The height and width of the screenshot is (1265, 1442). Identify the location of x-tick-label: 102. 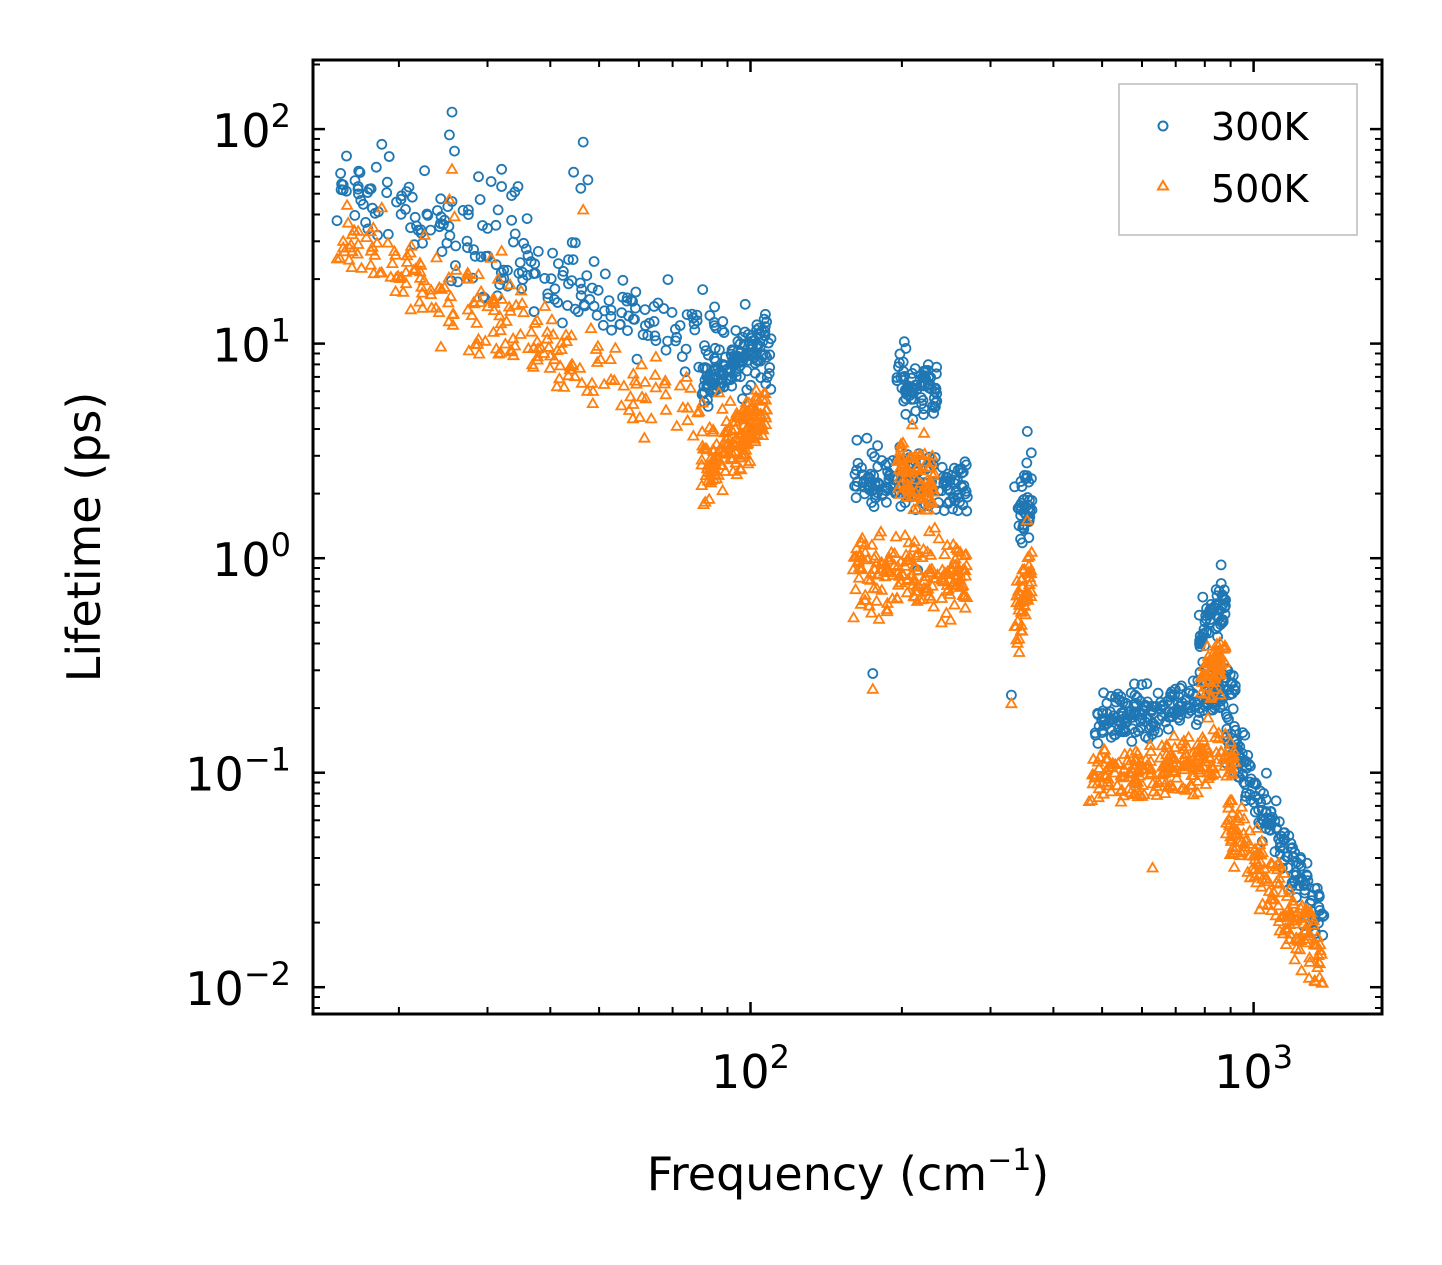
(750, 1068).